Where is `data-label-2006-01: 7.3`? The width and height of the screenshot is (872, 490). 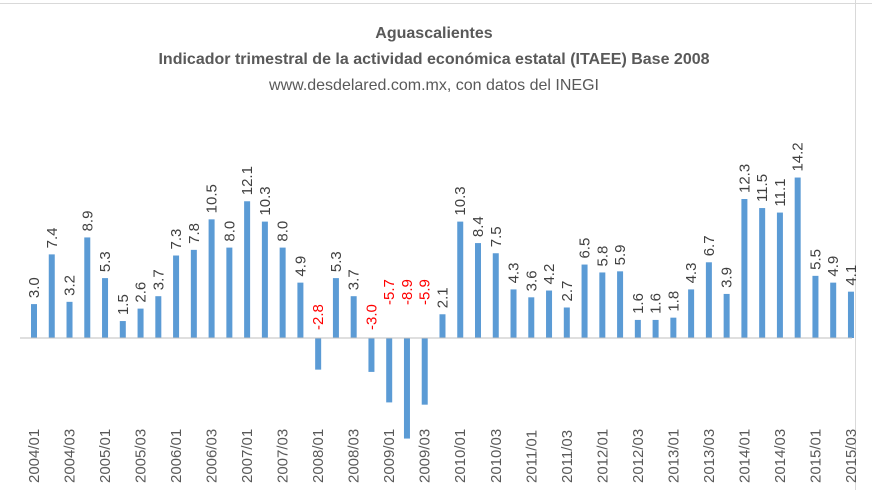 data-label-2006-01: 7.3 is located at coordinates (176, 239).